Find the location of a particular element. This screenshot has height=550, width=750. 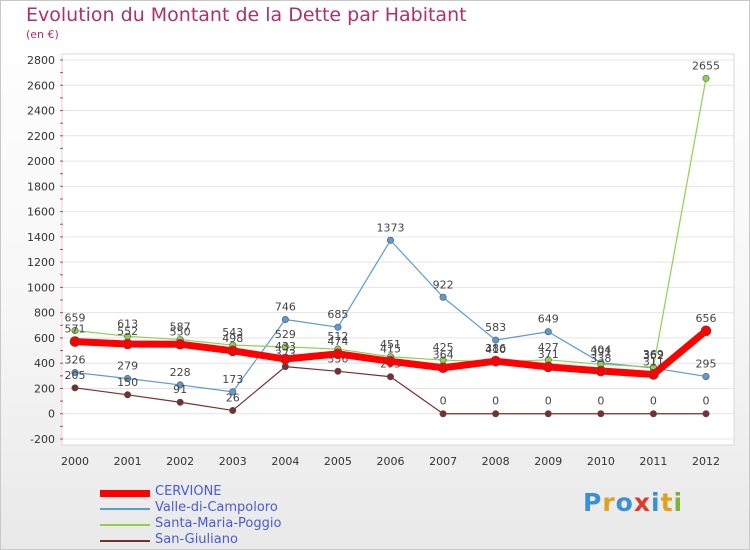

logo-letter: i is located at coordinates (656, 502).